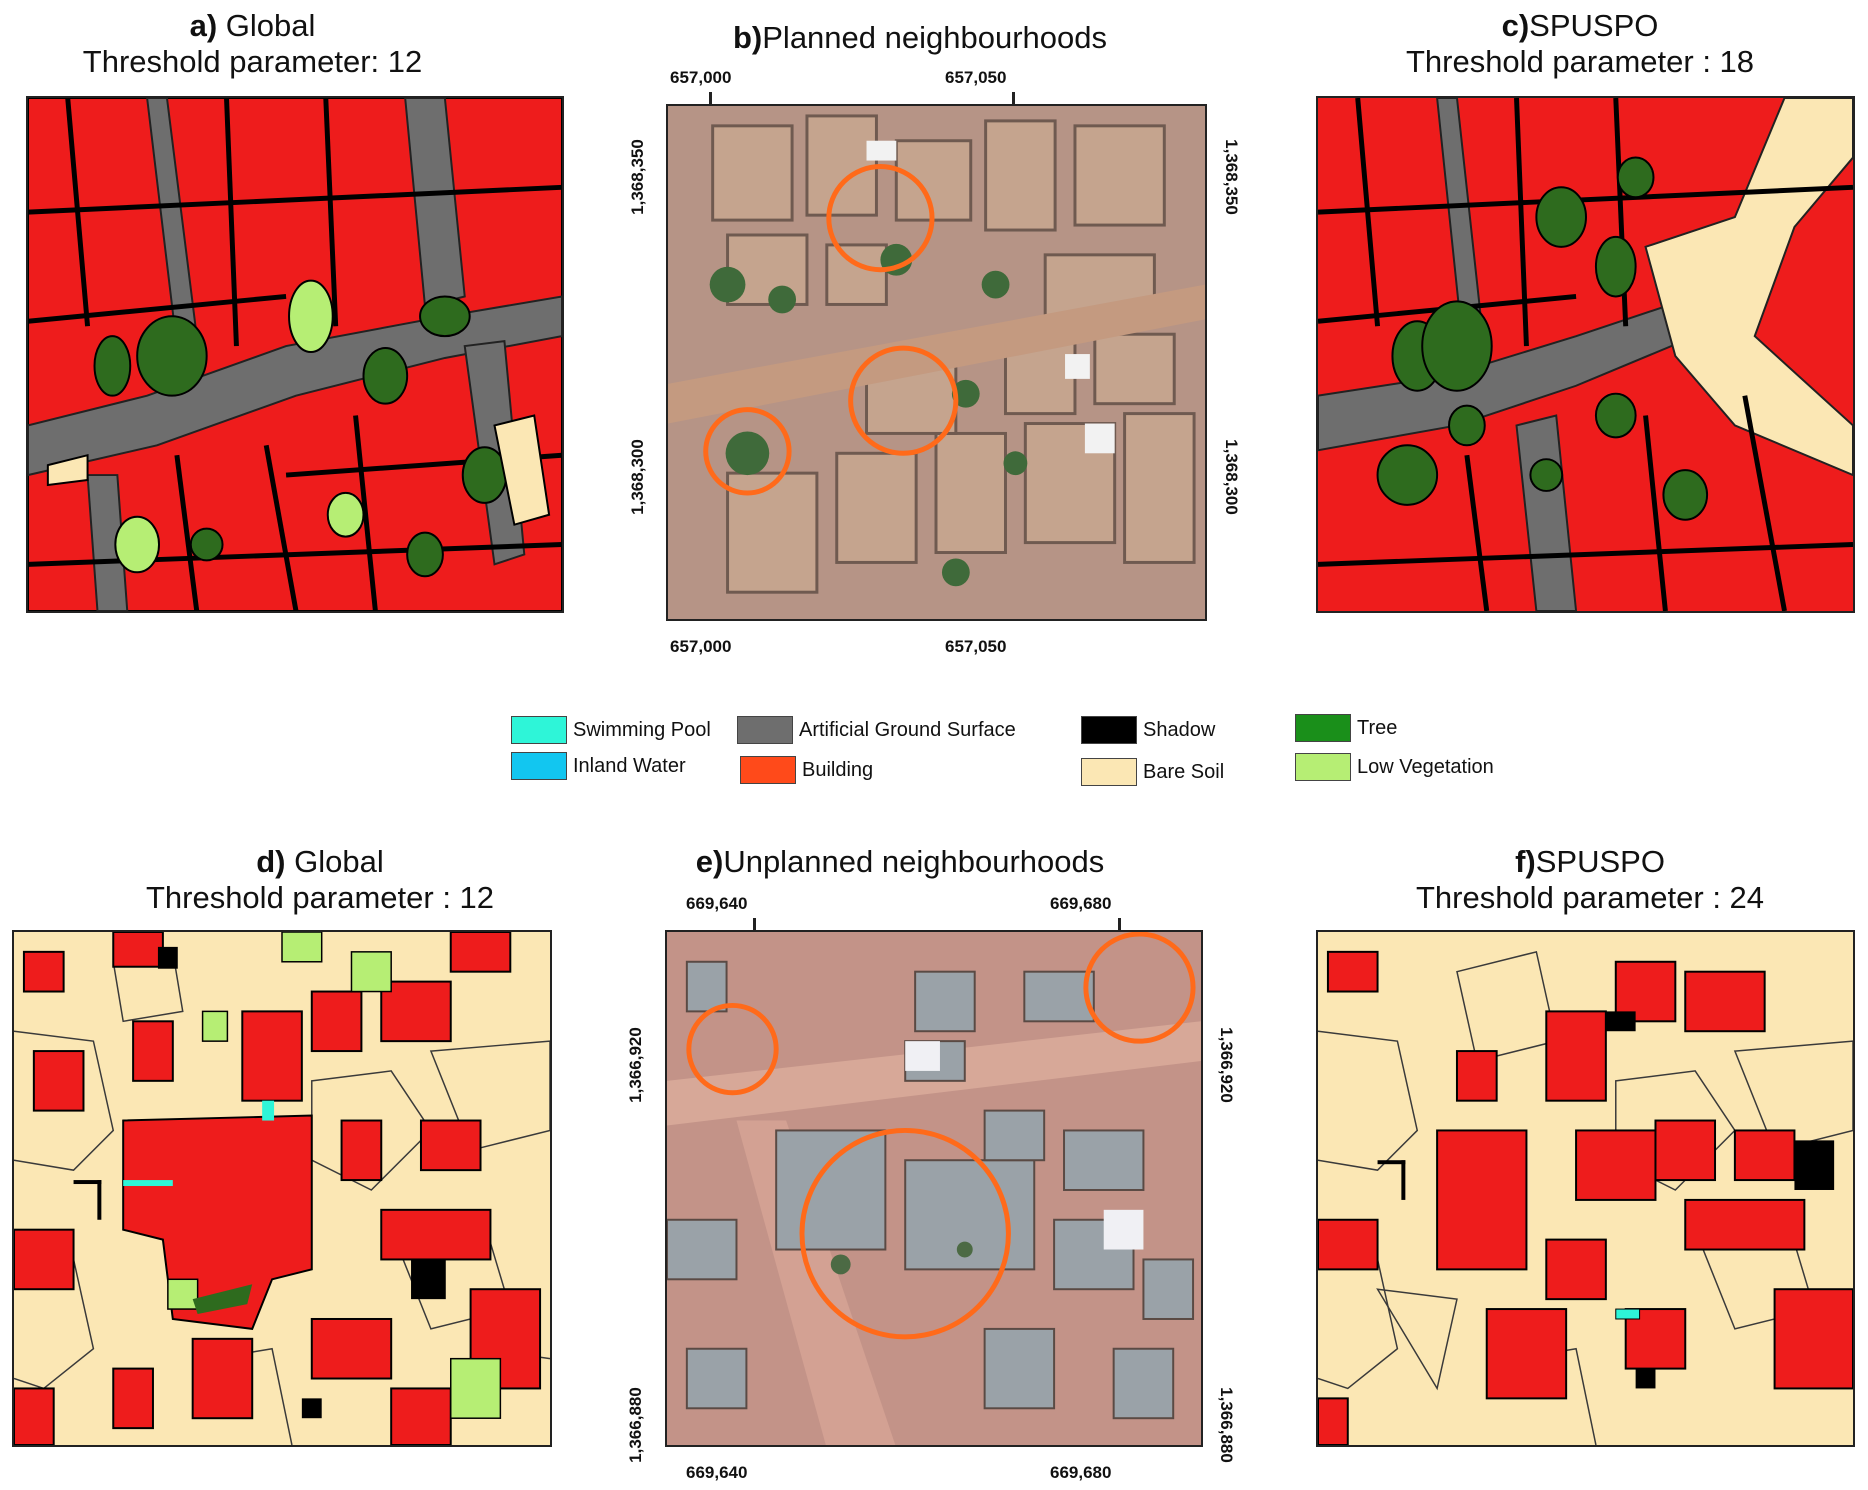  I want to click on legend-item-low-vegetation: Low Vegetation, so click(1394, 767).